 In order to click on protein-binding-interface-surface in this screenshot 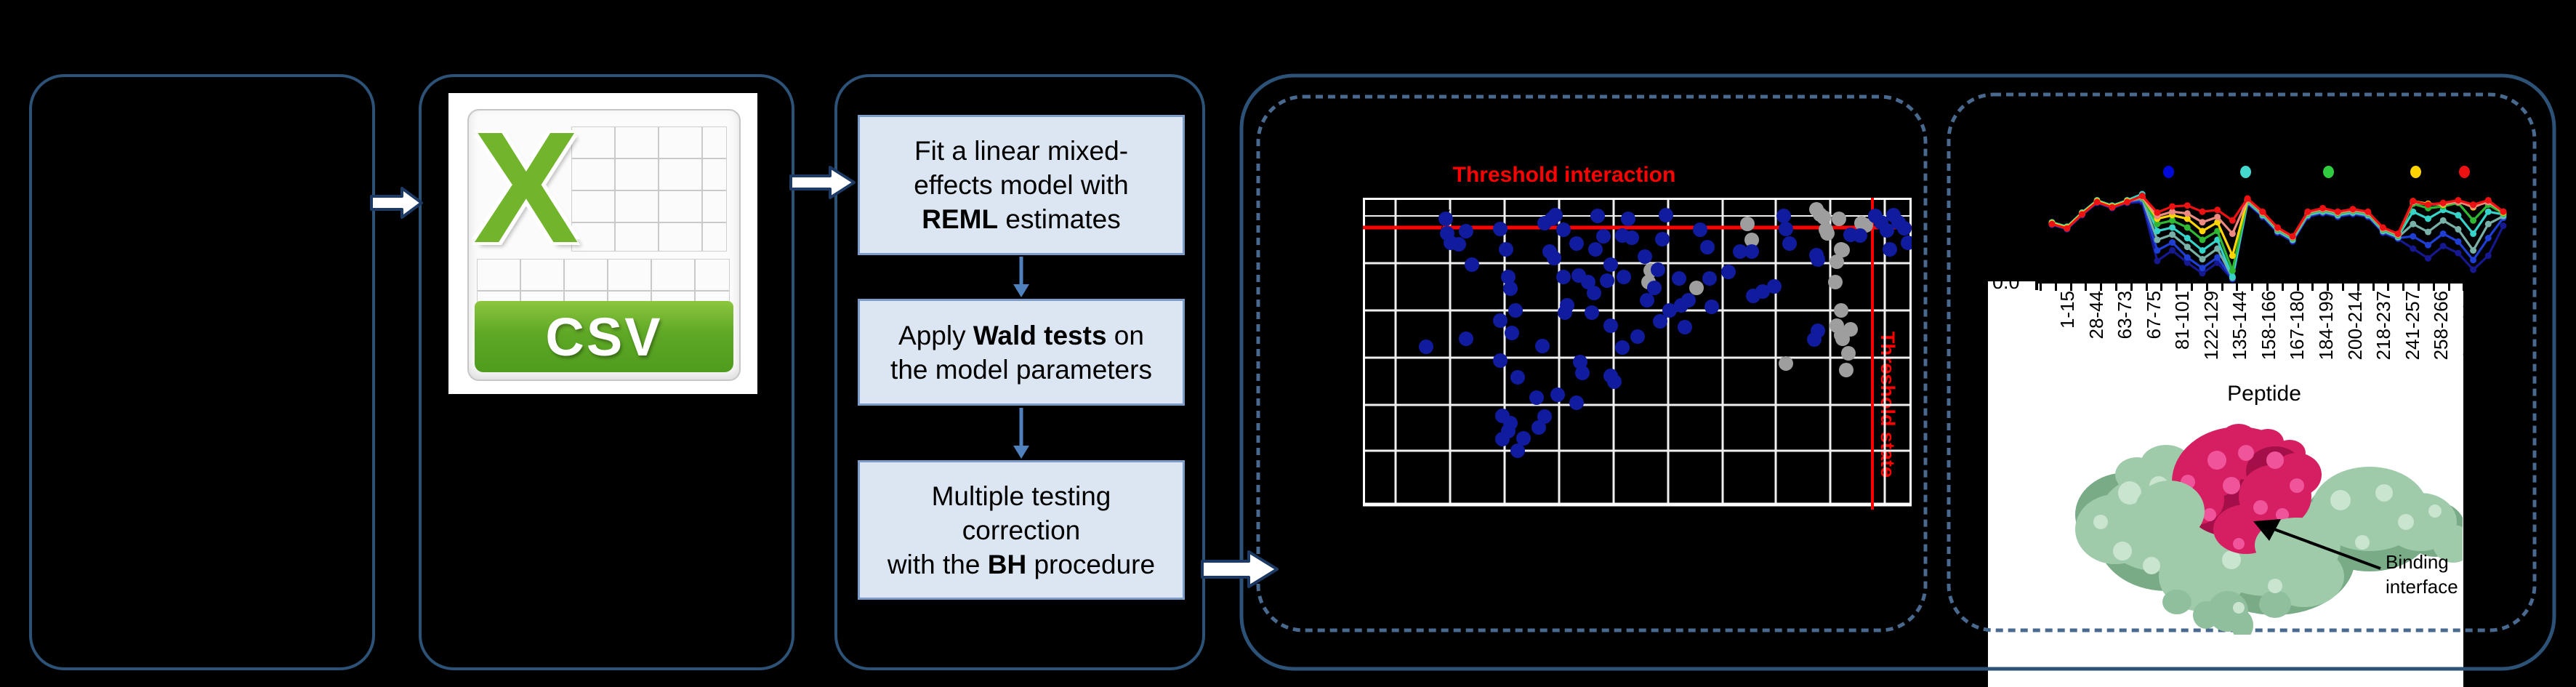, I will do `click(2237, 498)`.